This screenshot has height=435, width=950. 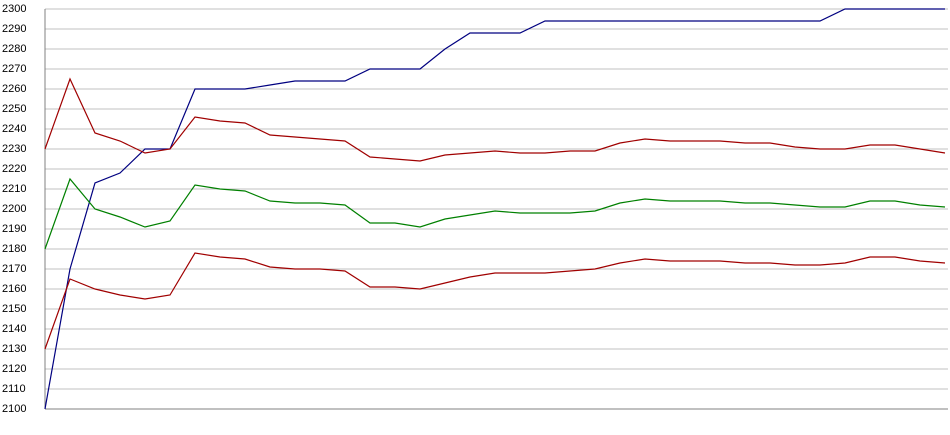 What do you see at coordinates (14, 189) in the screenshot?
I see `y-tick-label: 2210` at bounding box center [14, 189].